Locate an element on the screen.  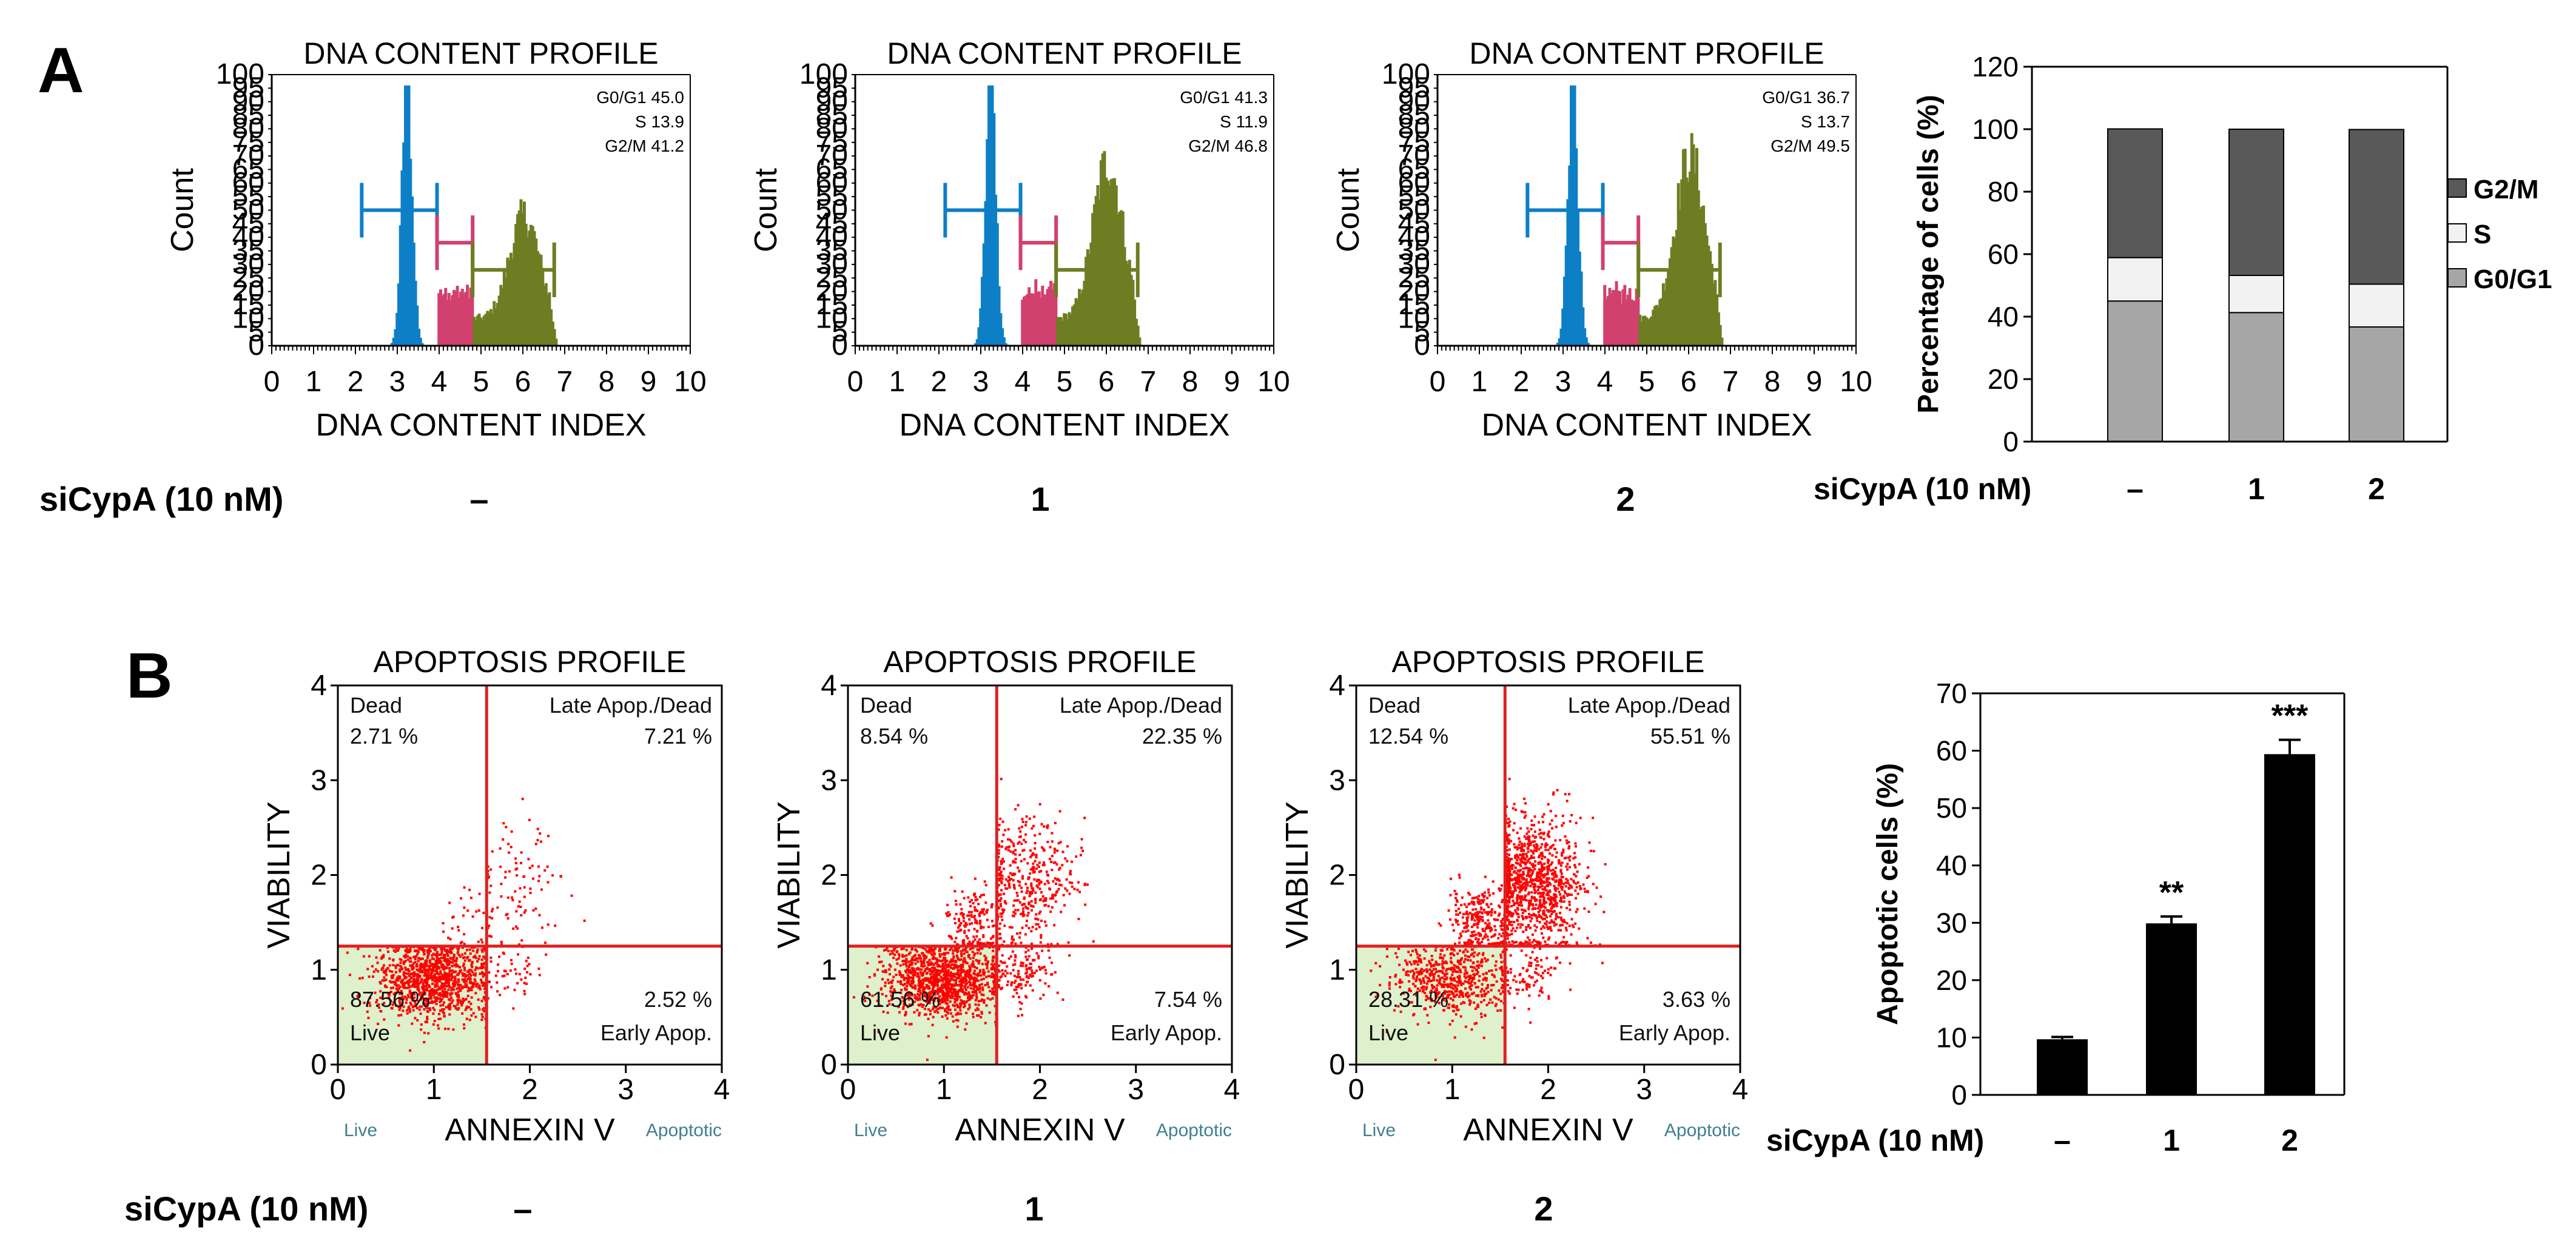
histogram-ytick: 40 is located at coordinates (1414, 237).